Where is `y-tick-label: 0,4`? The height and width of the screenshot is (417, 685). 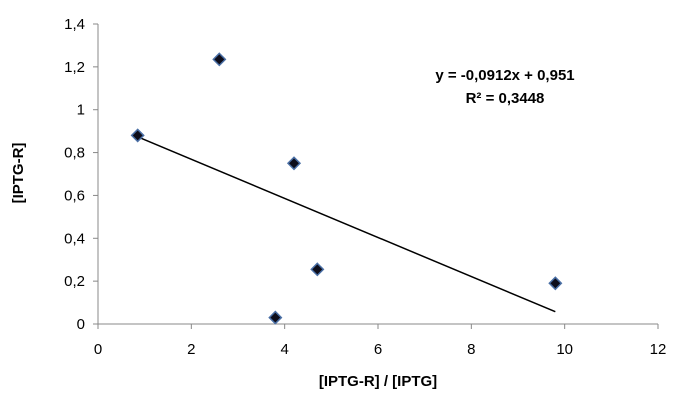 y-tick-label: 0,4 is located at coordinates (74, 238).